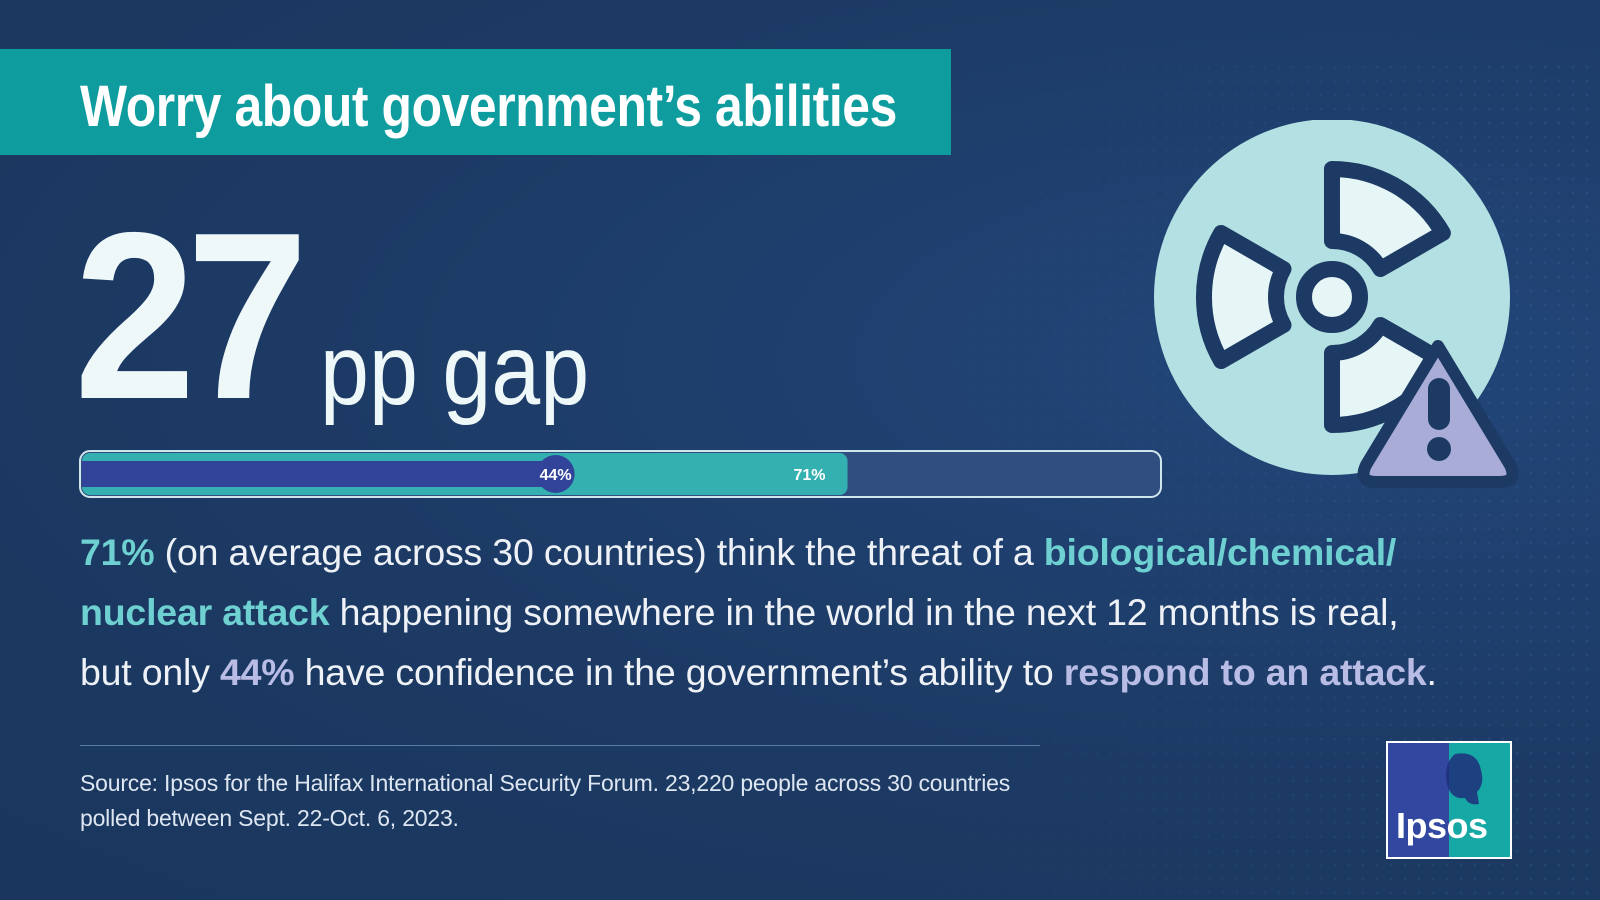 The height and width of the screenshot is (900, 1600). I want to click on headline-number: 27, so click(191, 316).